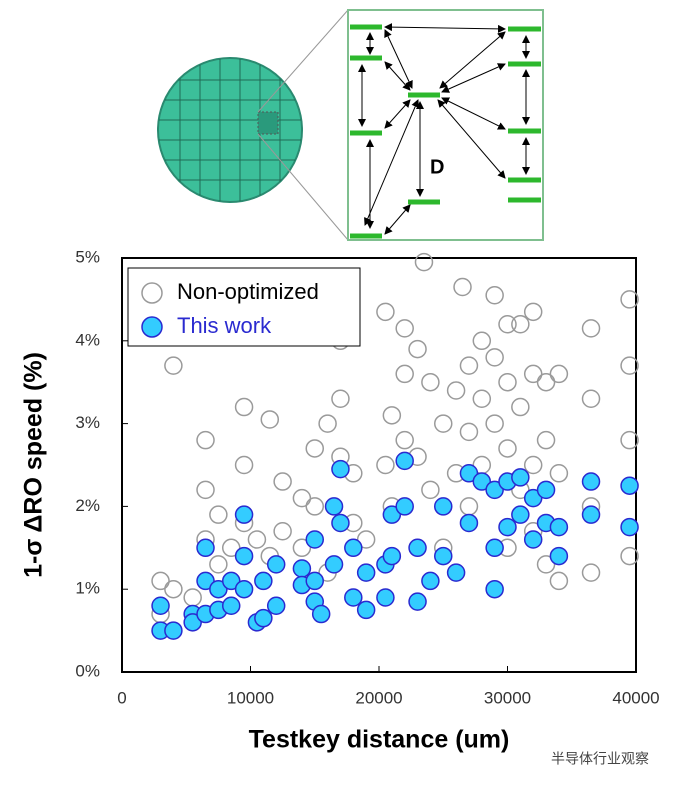  I want to click on legend-label: Non-optimized, so click(248, 291).